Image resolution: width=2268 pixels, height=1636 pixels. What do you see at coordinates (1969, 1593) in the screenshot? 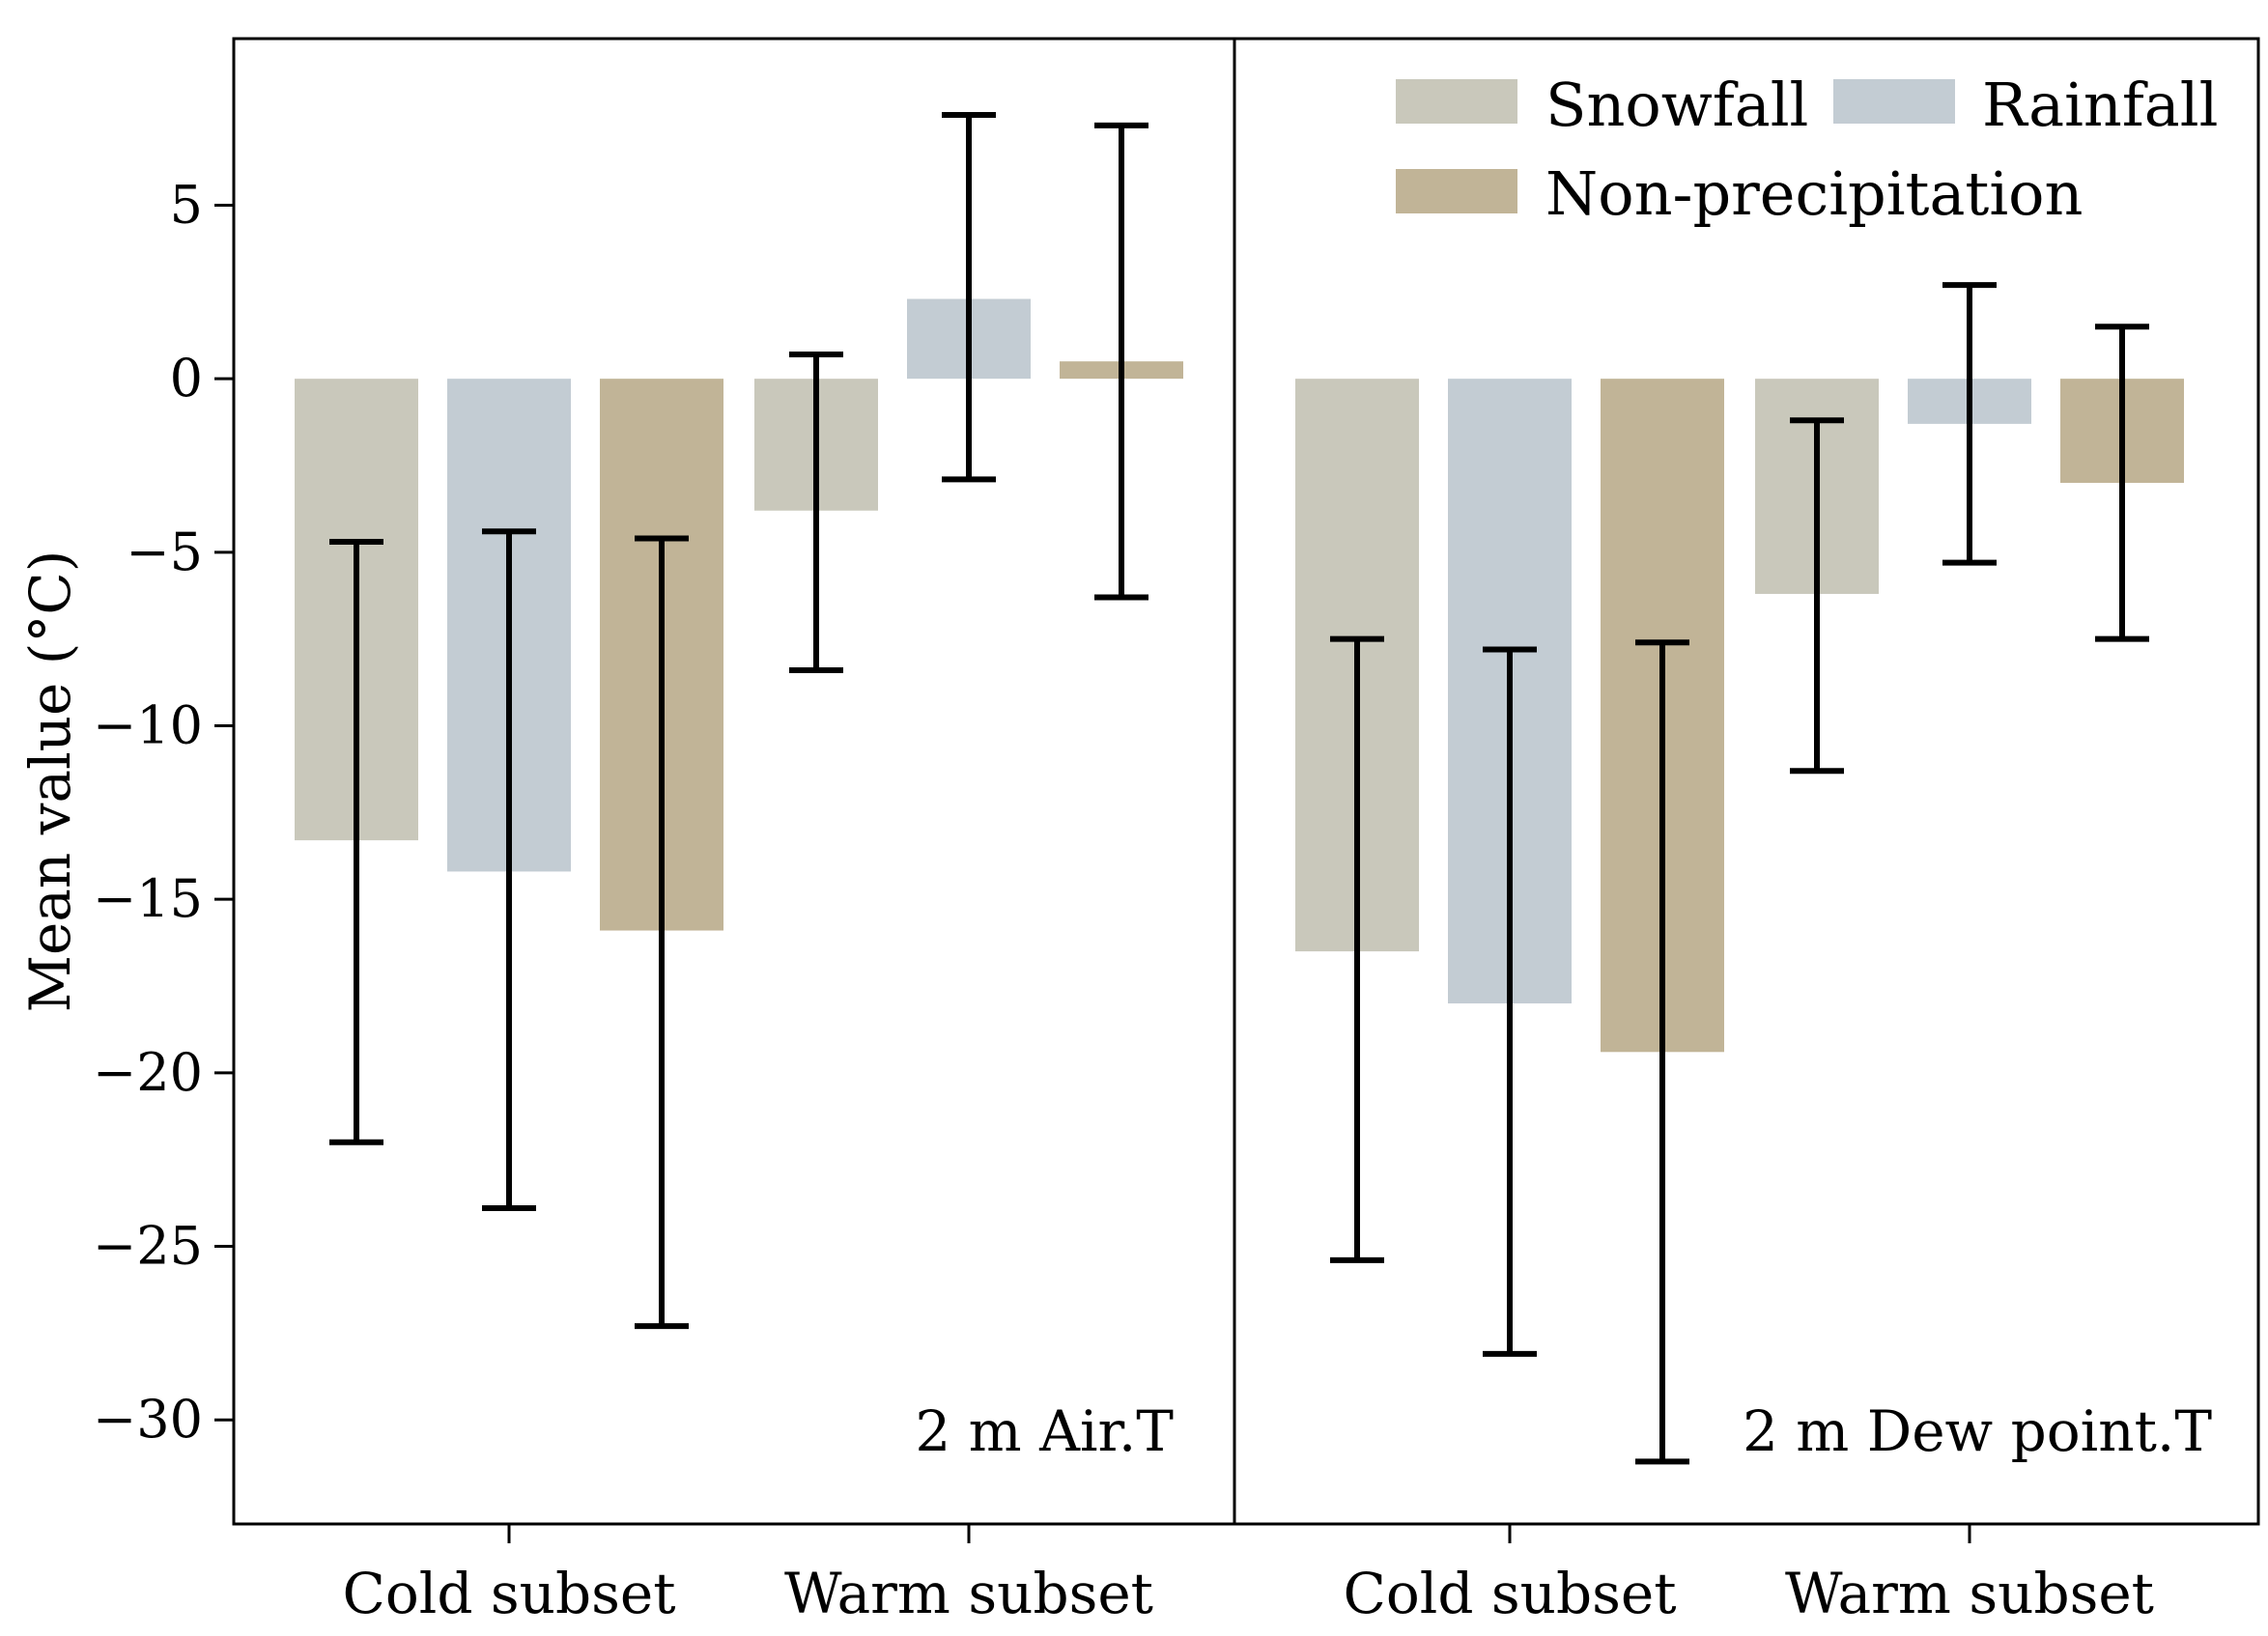
I see `x-tick-label-1-1: Warm subset` at bounding box center [1969, 1593].